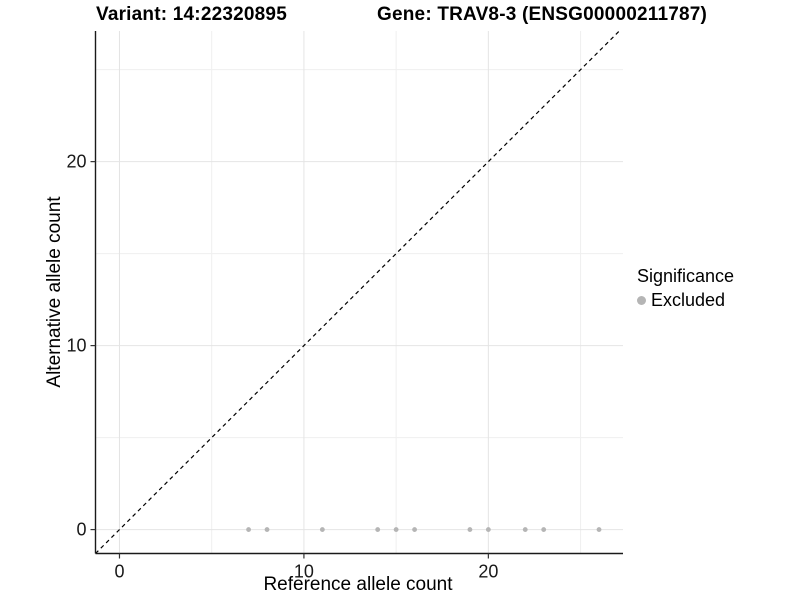  Describe the element at coordinates (119, 572) in the screenshot. I see `x-tick-label: 0` at that location.